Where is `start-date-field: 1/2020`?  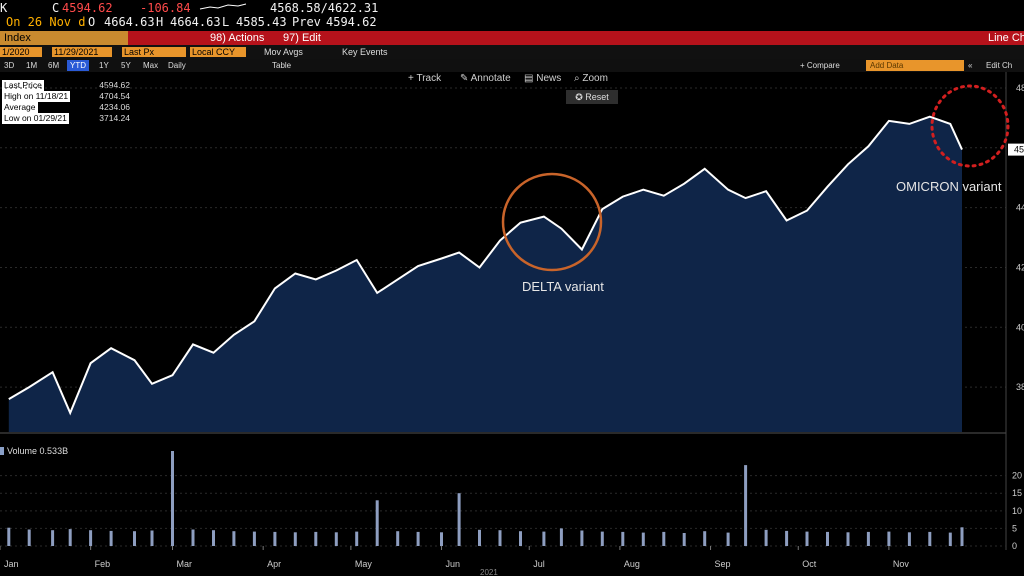
start-date-field: 1/2020 is located at coordinates (21, 52).